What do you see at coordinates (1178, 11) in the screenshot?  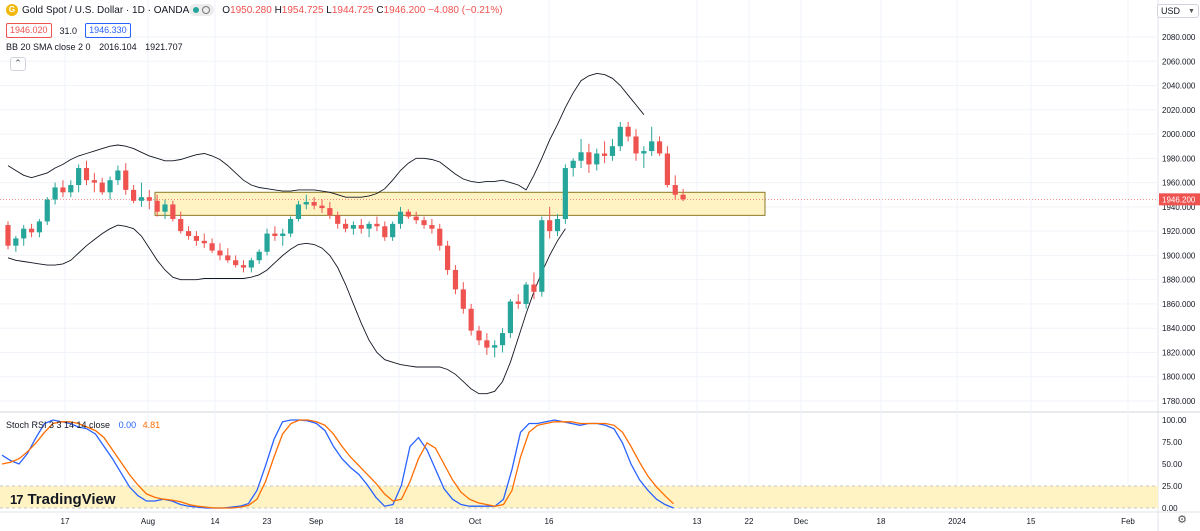 I see `currency-selector: USD ▼` at bounding box center [1178, 11].